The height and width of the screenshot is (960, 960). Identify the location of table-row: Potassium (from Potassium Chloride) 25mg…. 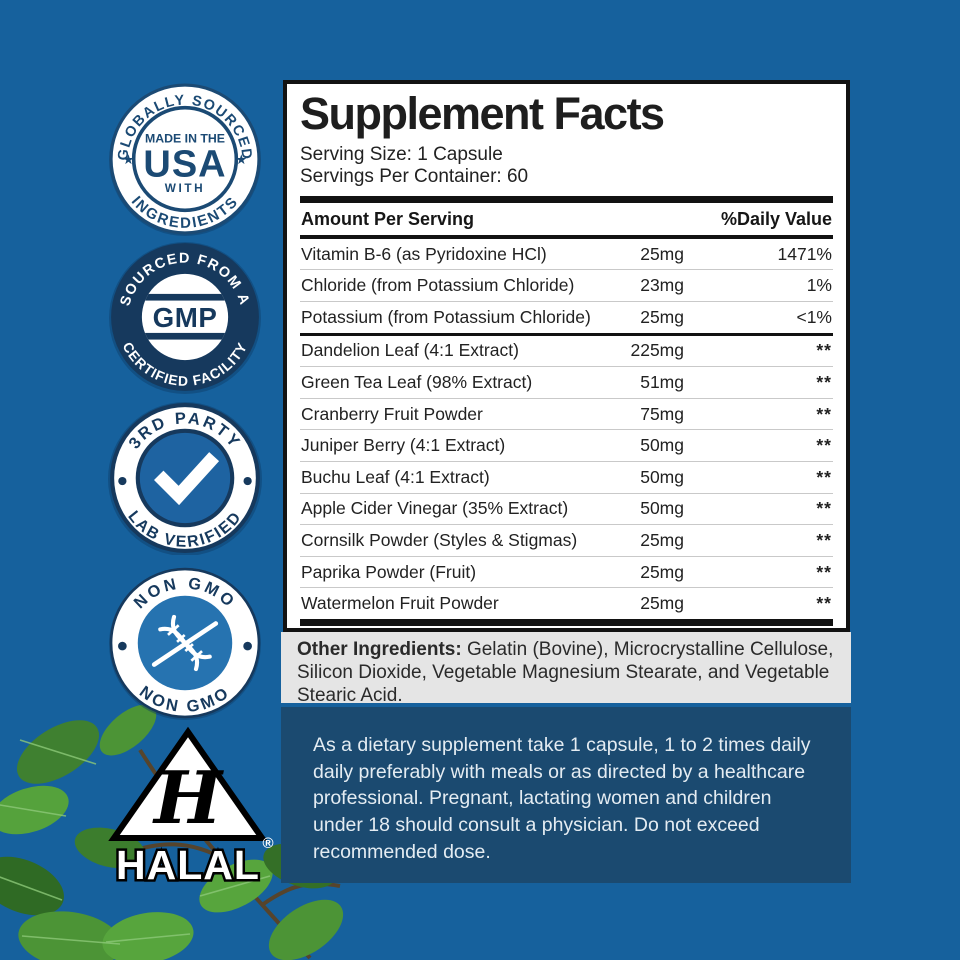
(566, 317).